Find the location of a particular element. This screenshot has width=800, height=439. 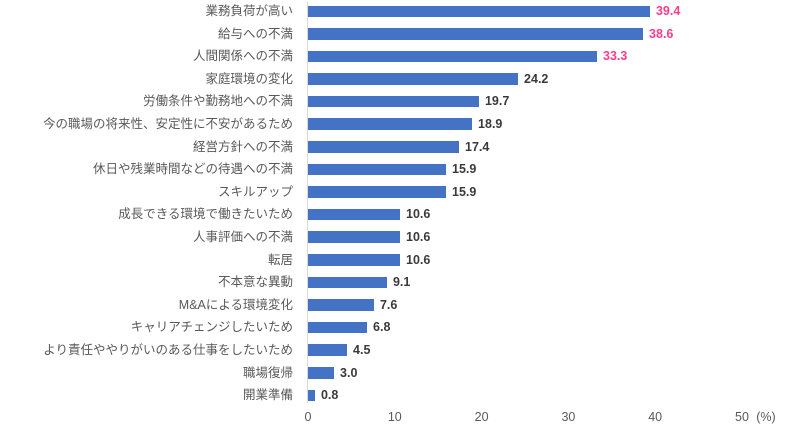

bar-row: 転居 10.6 is located at coordinates (400, 260).